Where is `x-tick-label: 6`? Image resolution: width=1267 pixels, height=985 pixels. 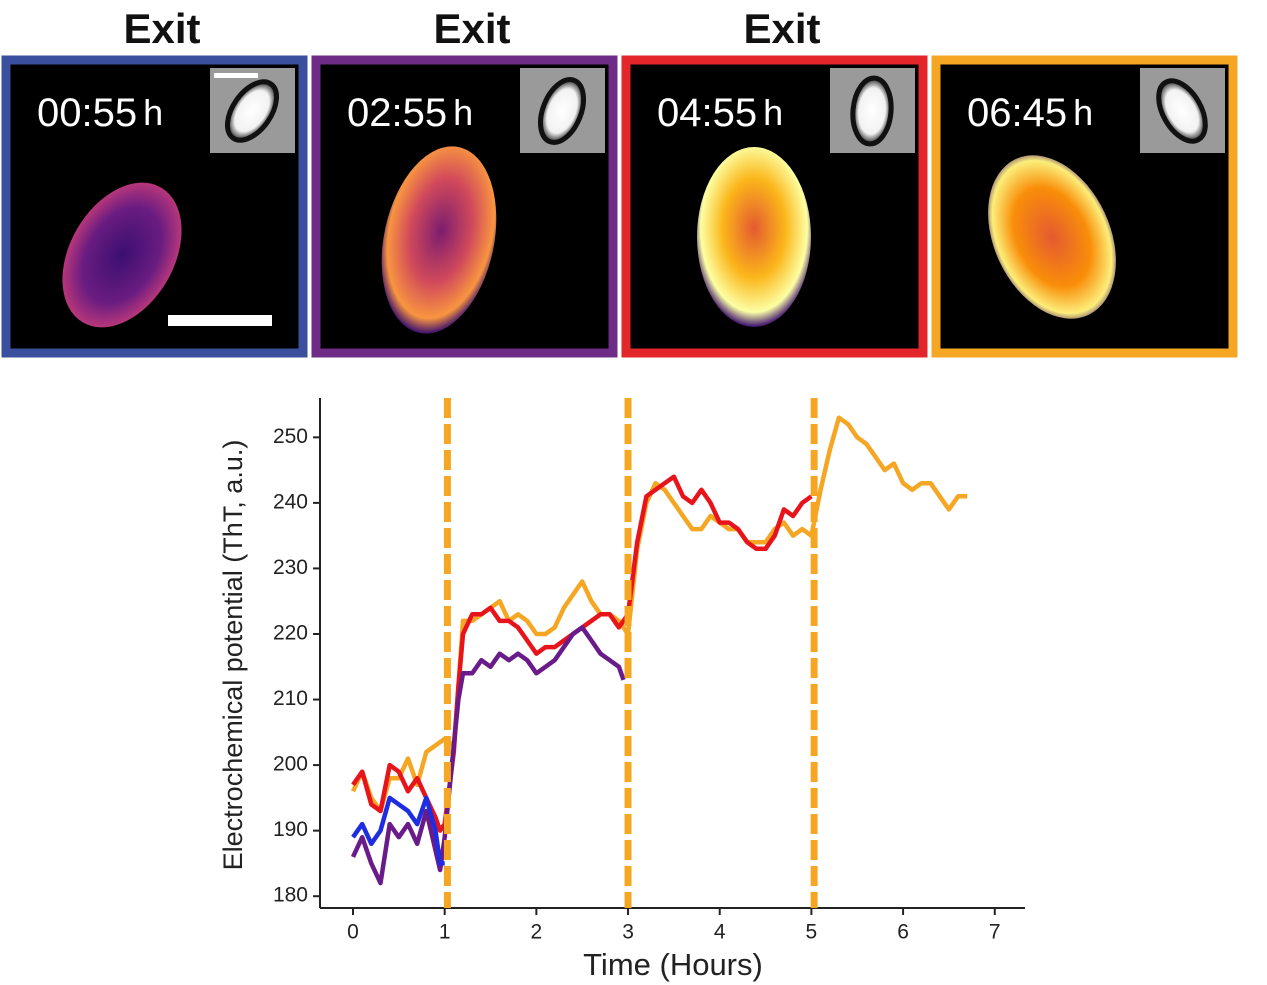 x-tick-label: 6 is located at coordinates (903, 932).